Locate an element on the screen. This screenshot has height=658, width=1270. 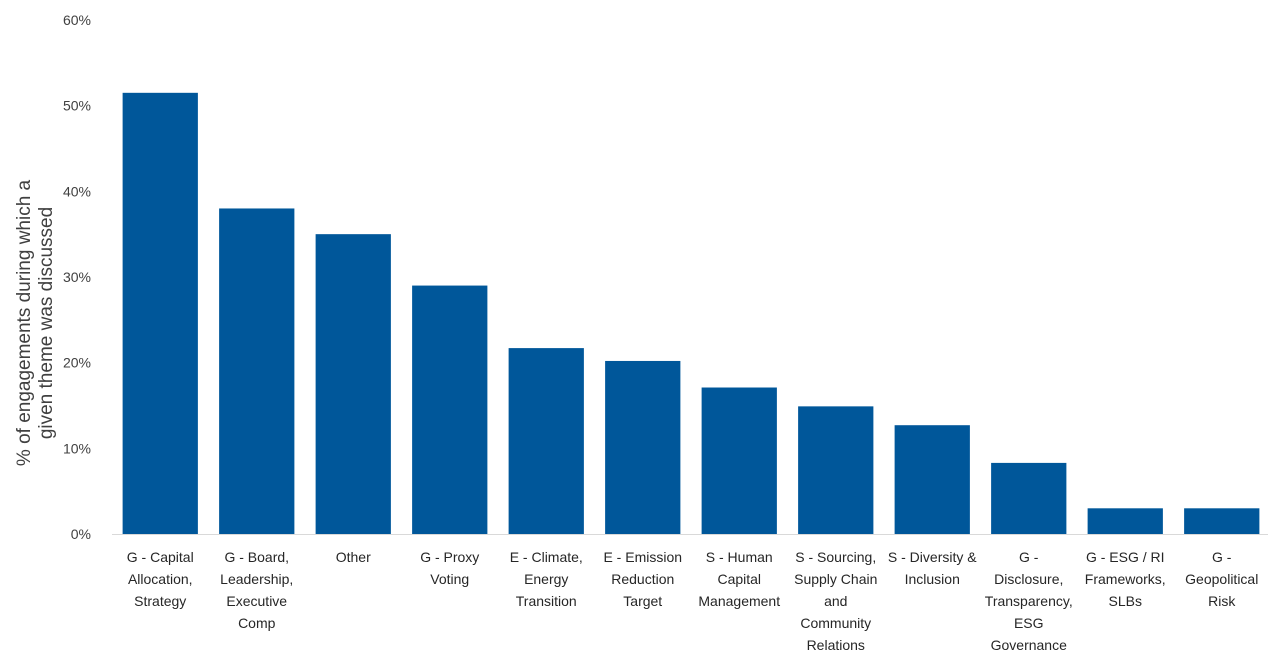
x-tick-label: S - Diversity & Inclusion is located at coordinates (932, 568).